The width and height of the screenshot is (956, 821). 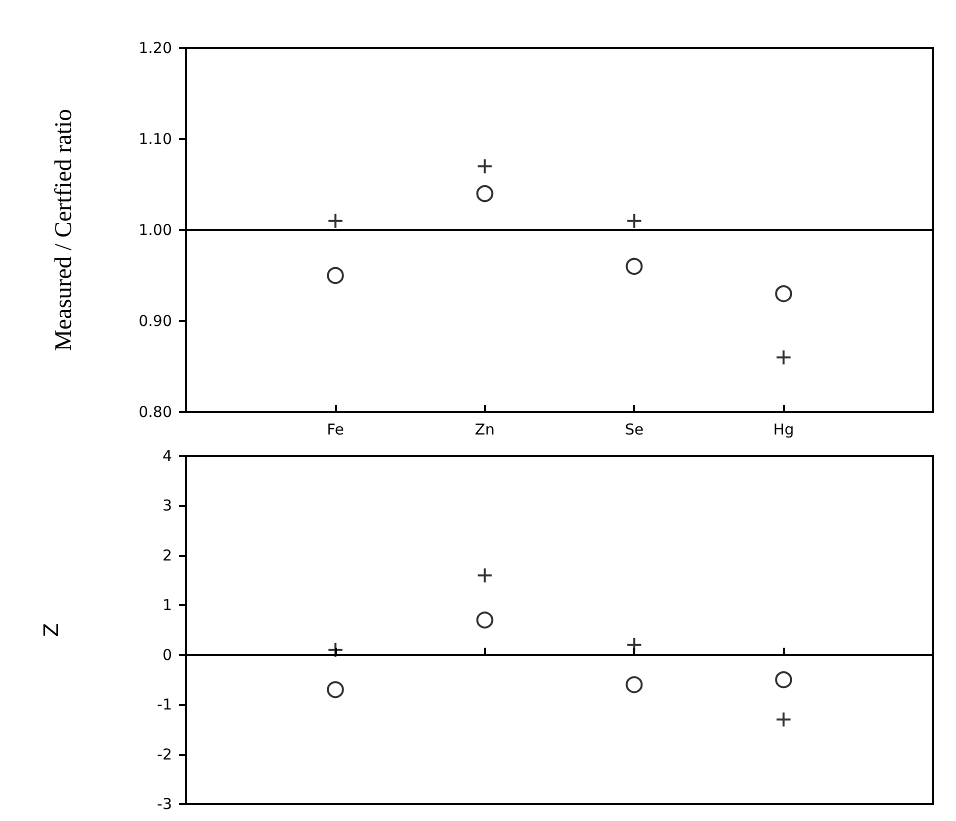 What do you see at coordinates (155, 139) in the screenshot?
I see `y-tick-label: 1.10` at bounding box center [155, 139].